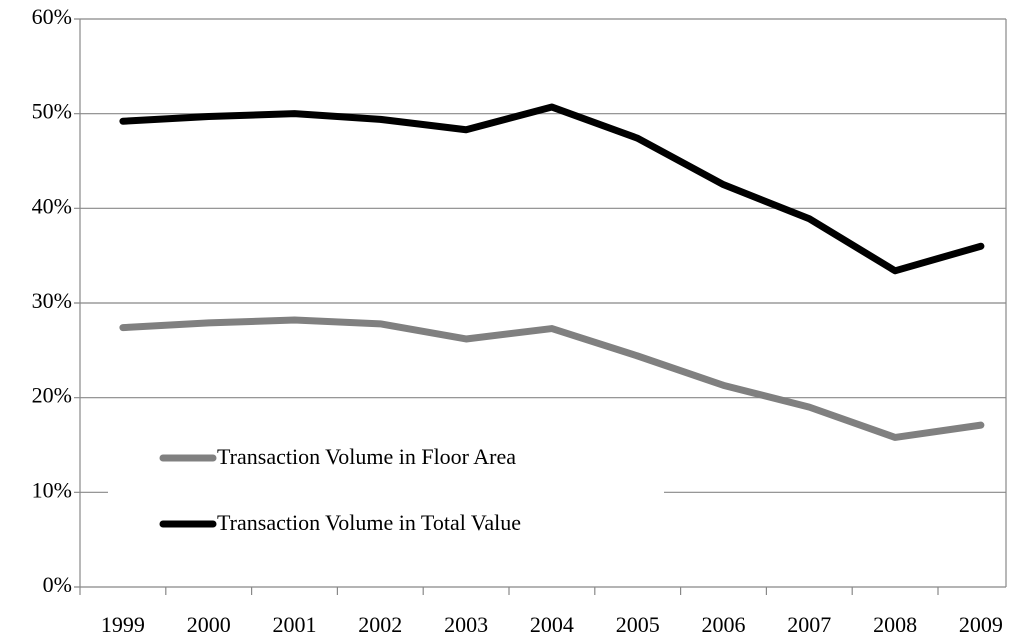  I want to click on x-tick-label: 2005, so click(638, 624).